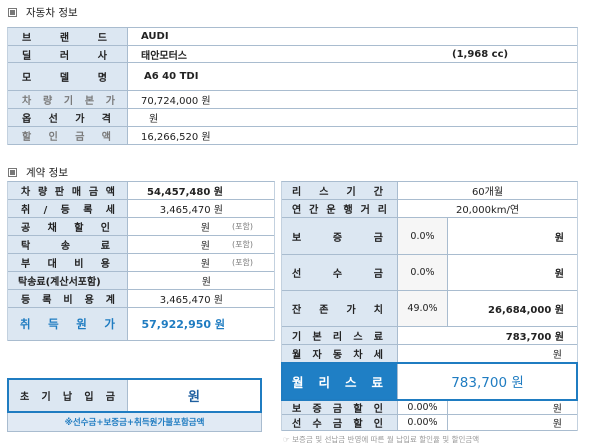 The image size is (589, 447). What do you see at coordinates (68, 117) in the screenshot?
I see `option-price-label: 옵 선 가 격` at bounding box center [68, 117].